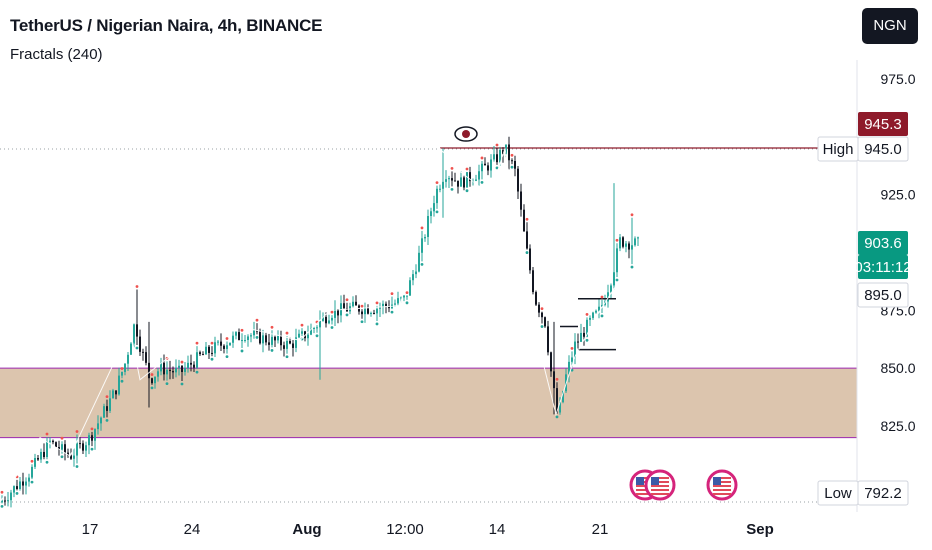 The width and height of the screenshot is (932, 550). What do you see at coordinates (428, 529) in the screenshot?
I see `time-axis: 17 24 Aug 12:00 14 21 Sep` at bounding box center [428, 529].